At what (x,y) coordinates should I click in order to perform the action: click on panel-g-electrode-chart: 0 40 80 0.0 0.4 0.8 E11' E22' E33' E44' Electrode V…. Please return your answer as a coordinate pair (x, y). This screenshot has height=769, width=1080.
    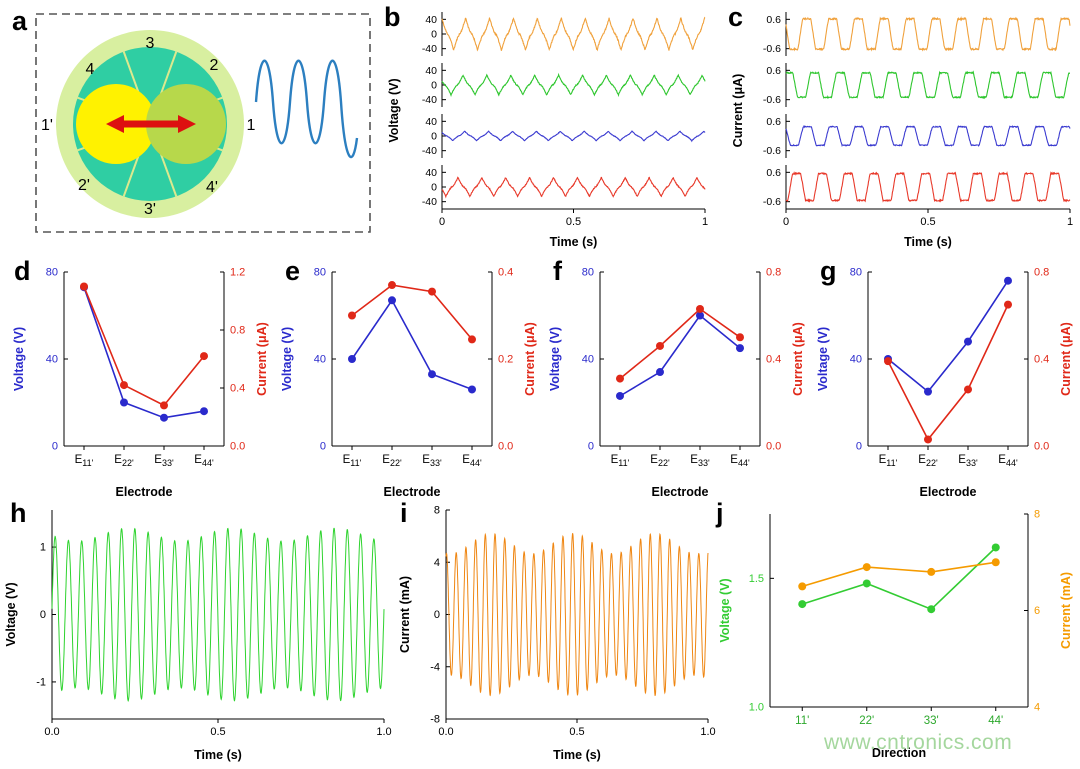
    Looking at the image, I should click on (946, 383).